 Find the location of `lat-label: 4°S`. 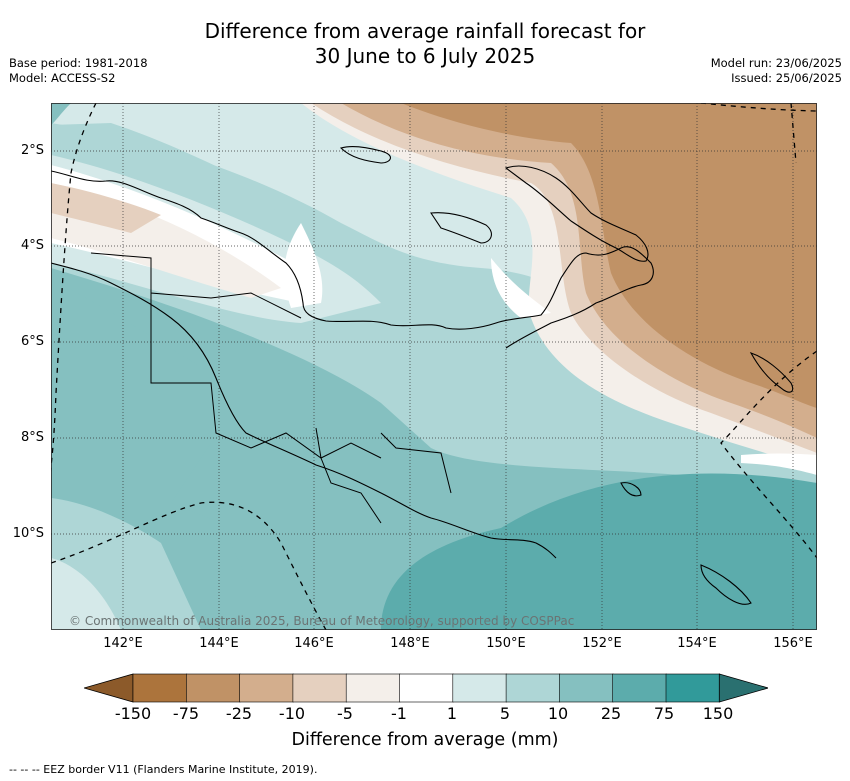

lat-label: 4°S is located at coordinates (32, 245).